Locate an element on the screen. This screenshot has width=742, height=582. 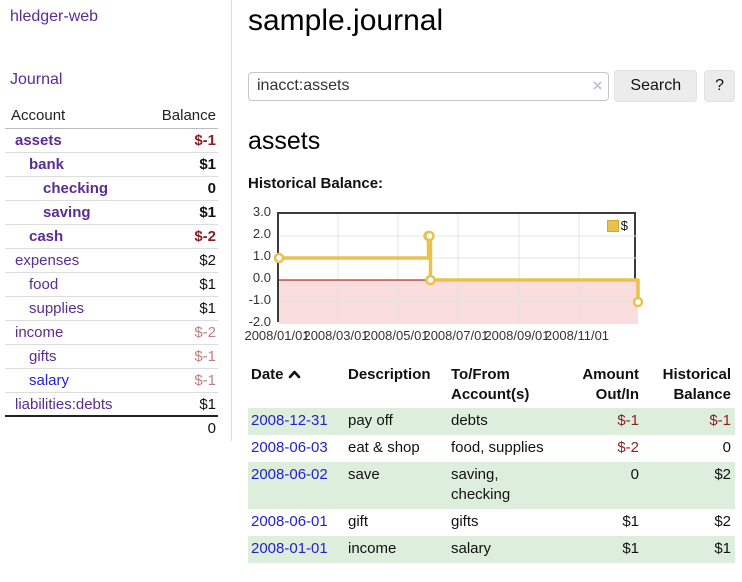
transaction-accounts: salary is located at coordinates (498, 549).